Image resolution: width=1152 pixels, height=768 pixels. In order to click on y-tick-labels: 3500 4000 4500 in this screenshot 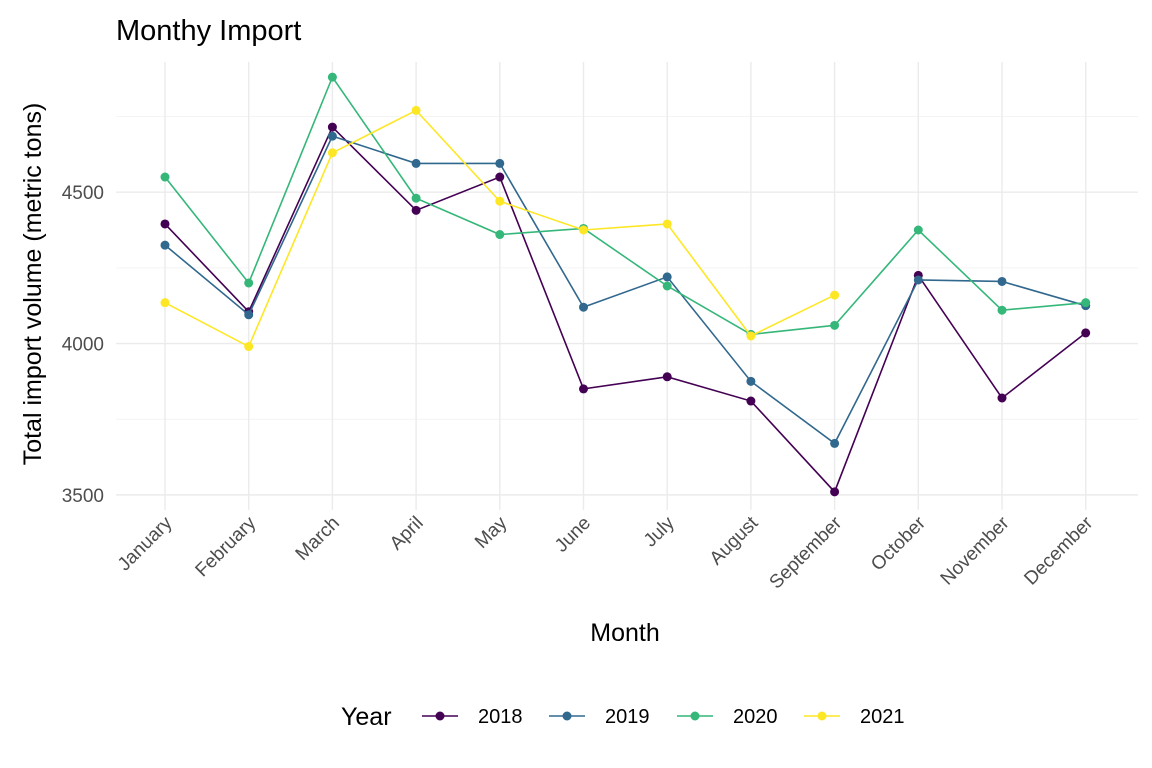, I will do `click(83, 345)`.